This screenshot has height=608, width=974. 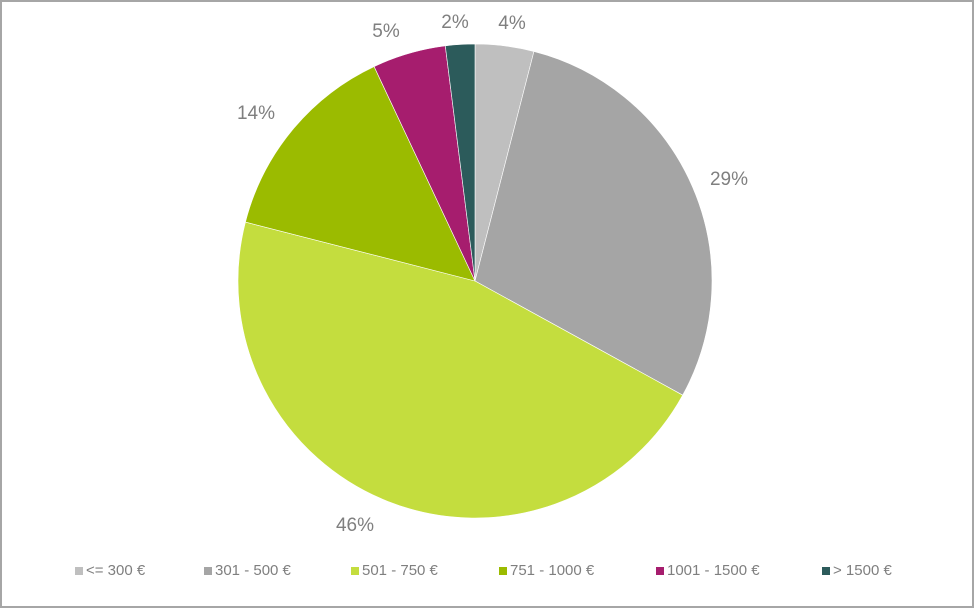 I want to click on legend-label: 1001 - 1500 €, so click(x=713, y=570).